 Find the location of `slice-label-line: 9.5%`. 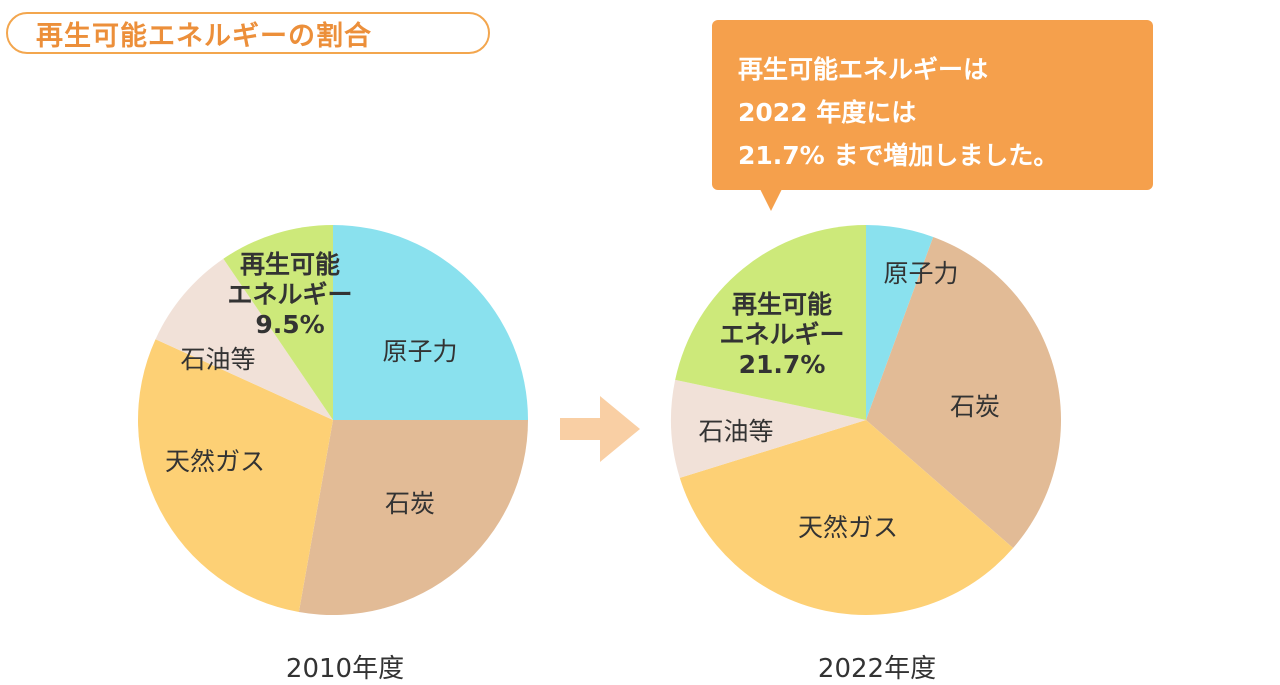

slice-label-line: 9.5% is located at coordinates (290, 324).